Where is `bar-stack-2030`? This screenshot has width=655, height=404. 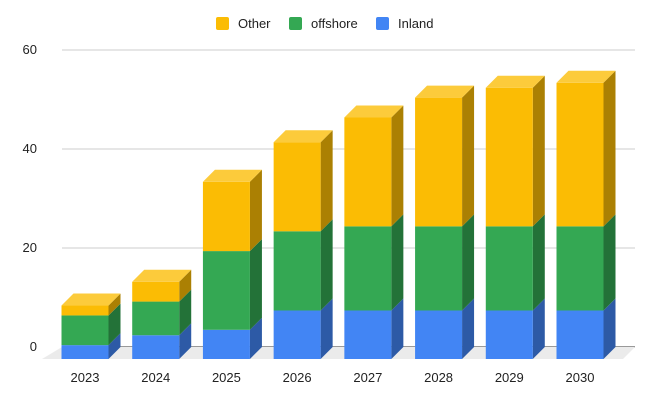
bar-stack-2030 is located at coordinates (586, 214).